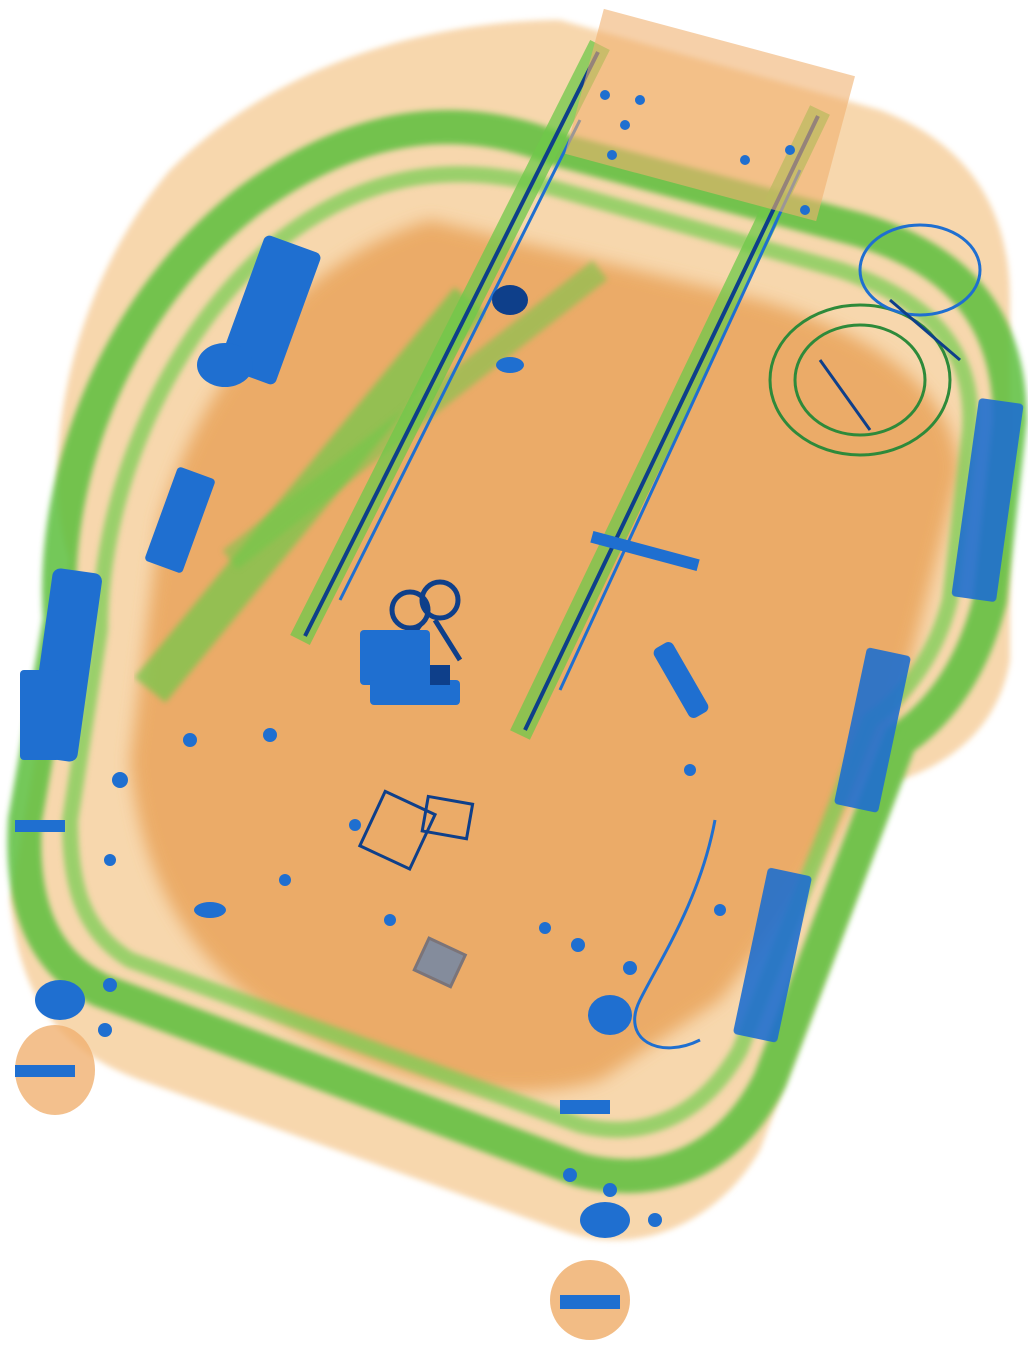 Image resolution: width=1028 pixels, height=1355 pixels. I want to click on side-panels-right, so click(878, 720).